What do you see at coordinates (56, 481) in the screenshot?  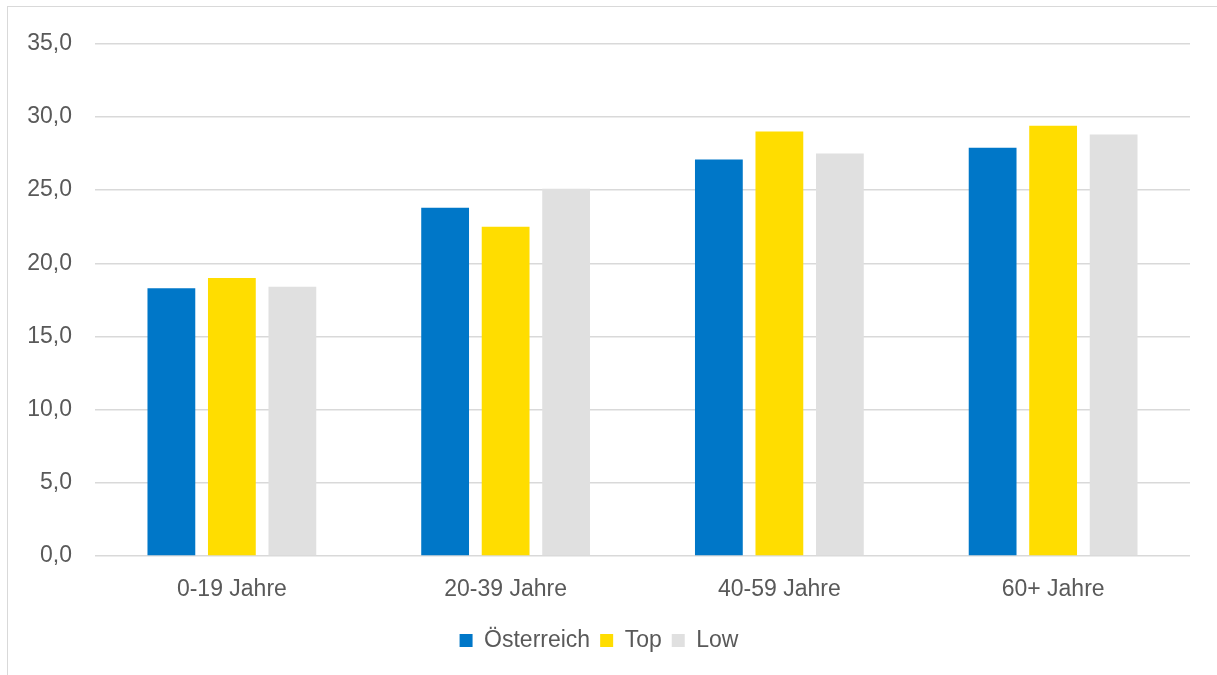 I see `y-tick-label: 5,0` at bounding box center [56, 481].